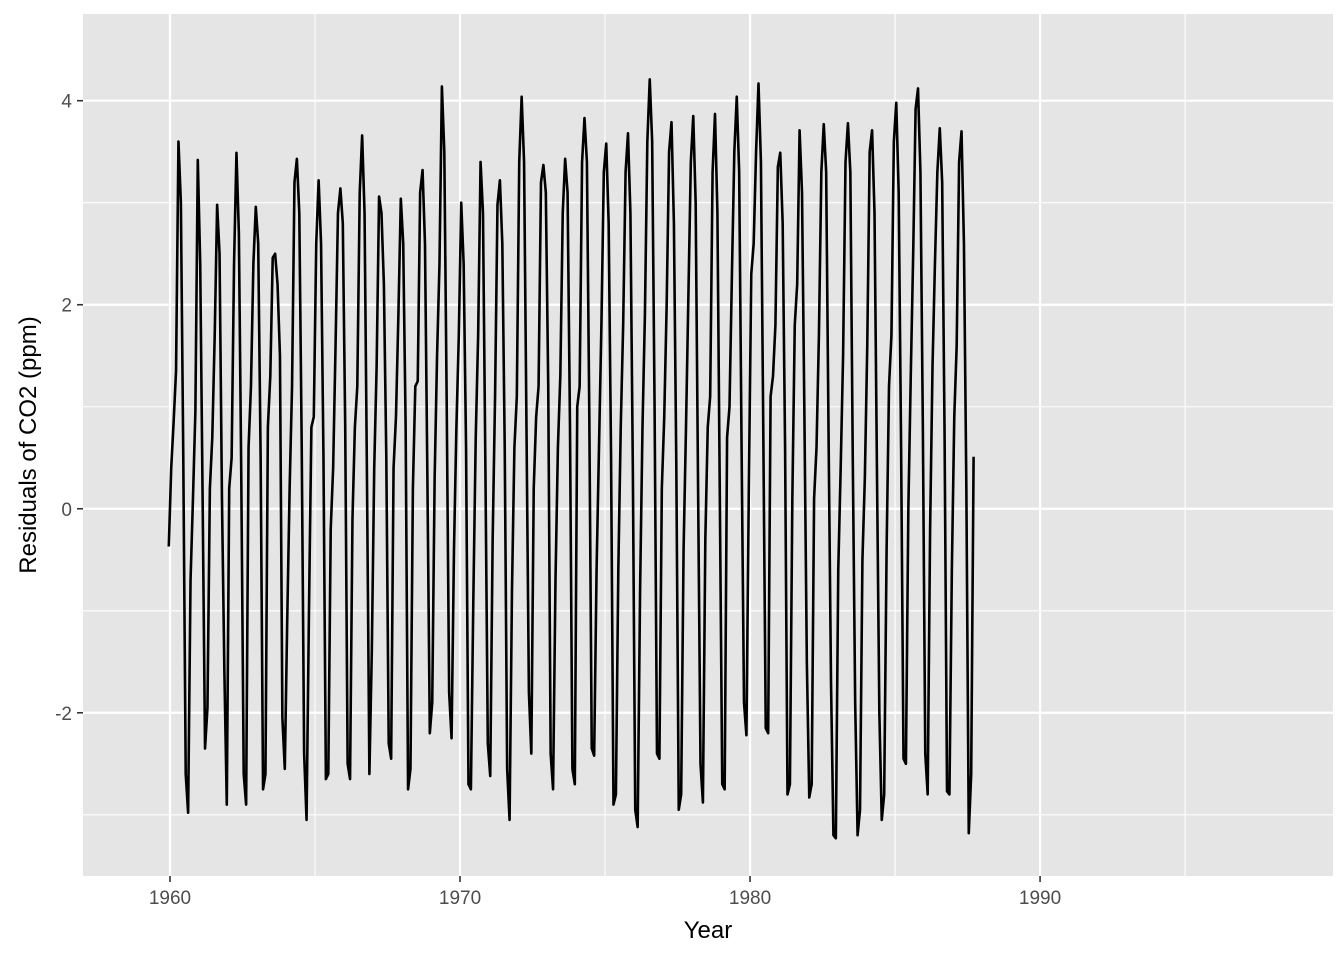 The image size is (1344, 960). What do you see at coordinates (66, 102) in the screenshot?
I see `y-tick-label: 4` at bounding box center [66, 102].